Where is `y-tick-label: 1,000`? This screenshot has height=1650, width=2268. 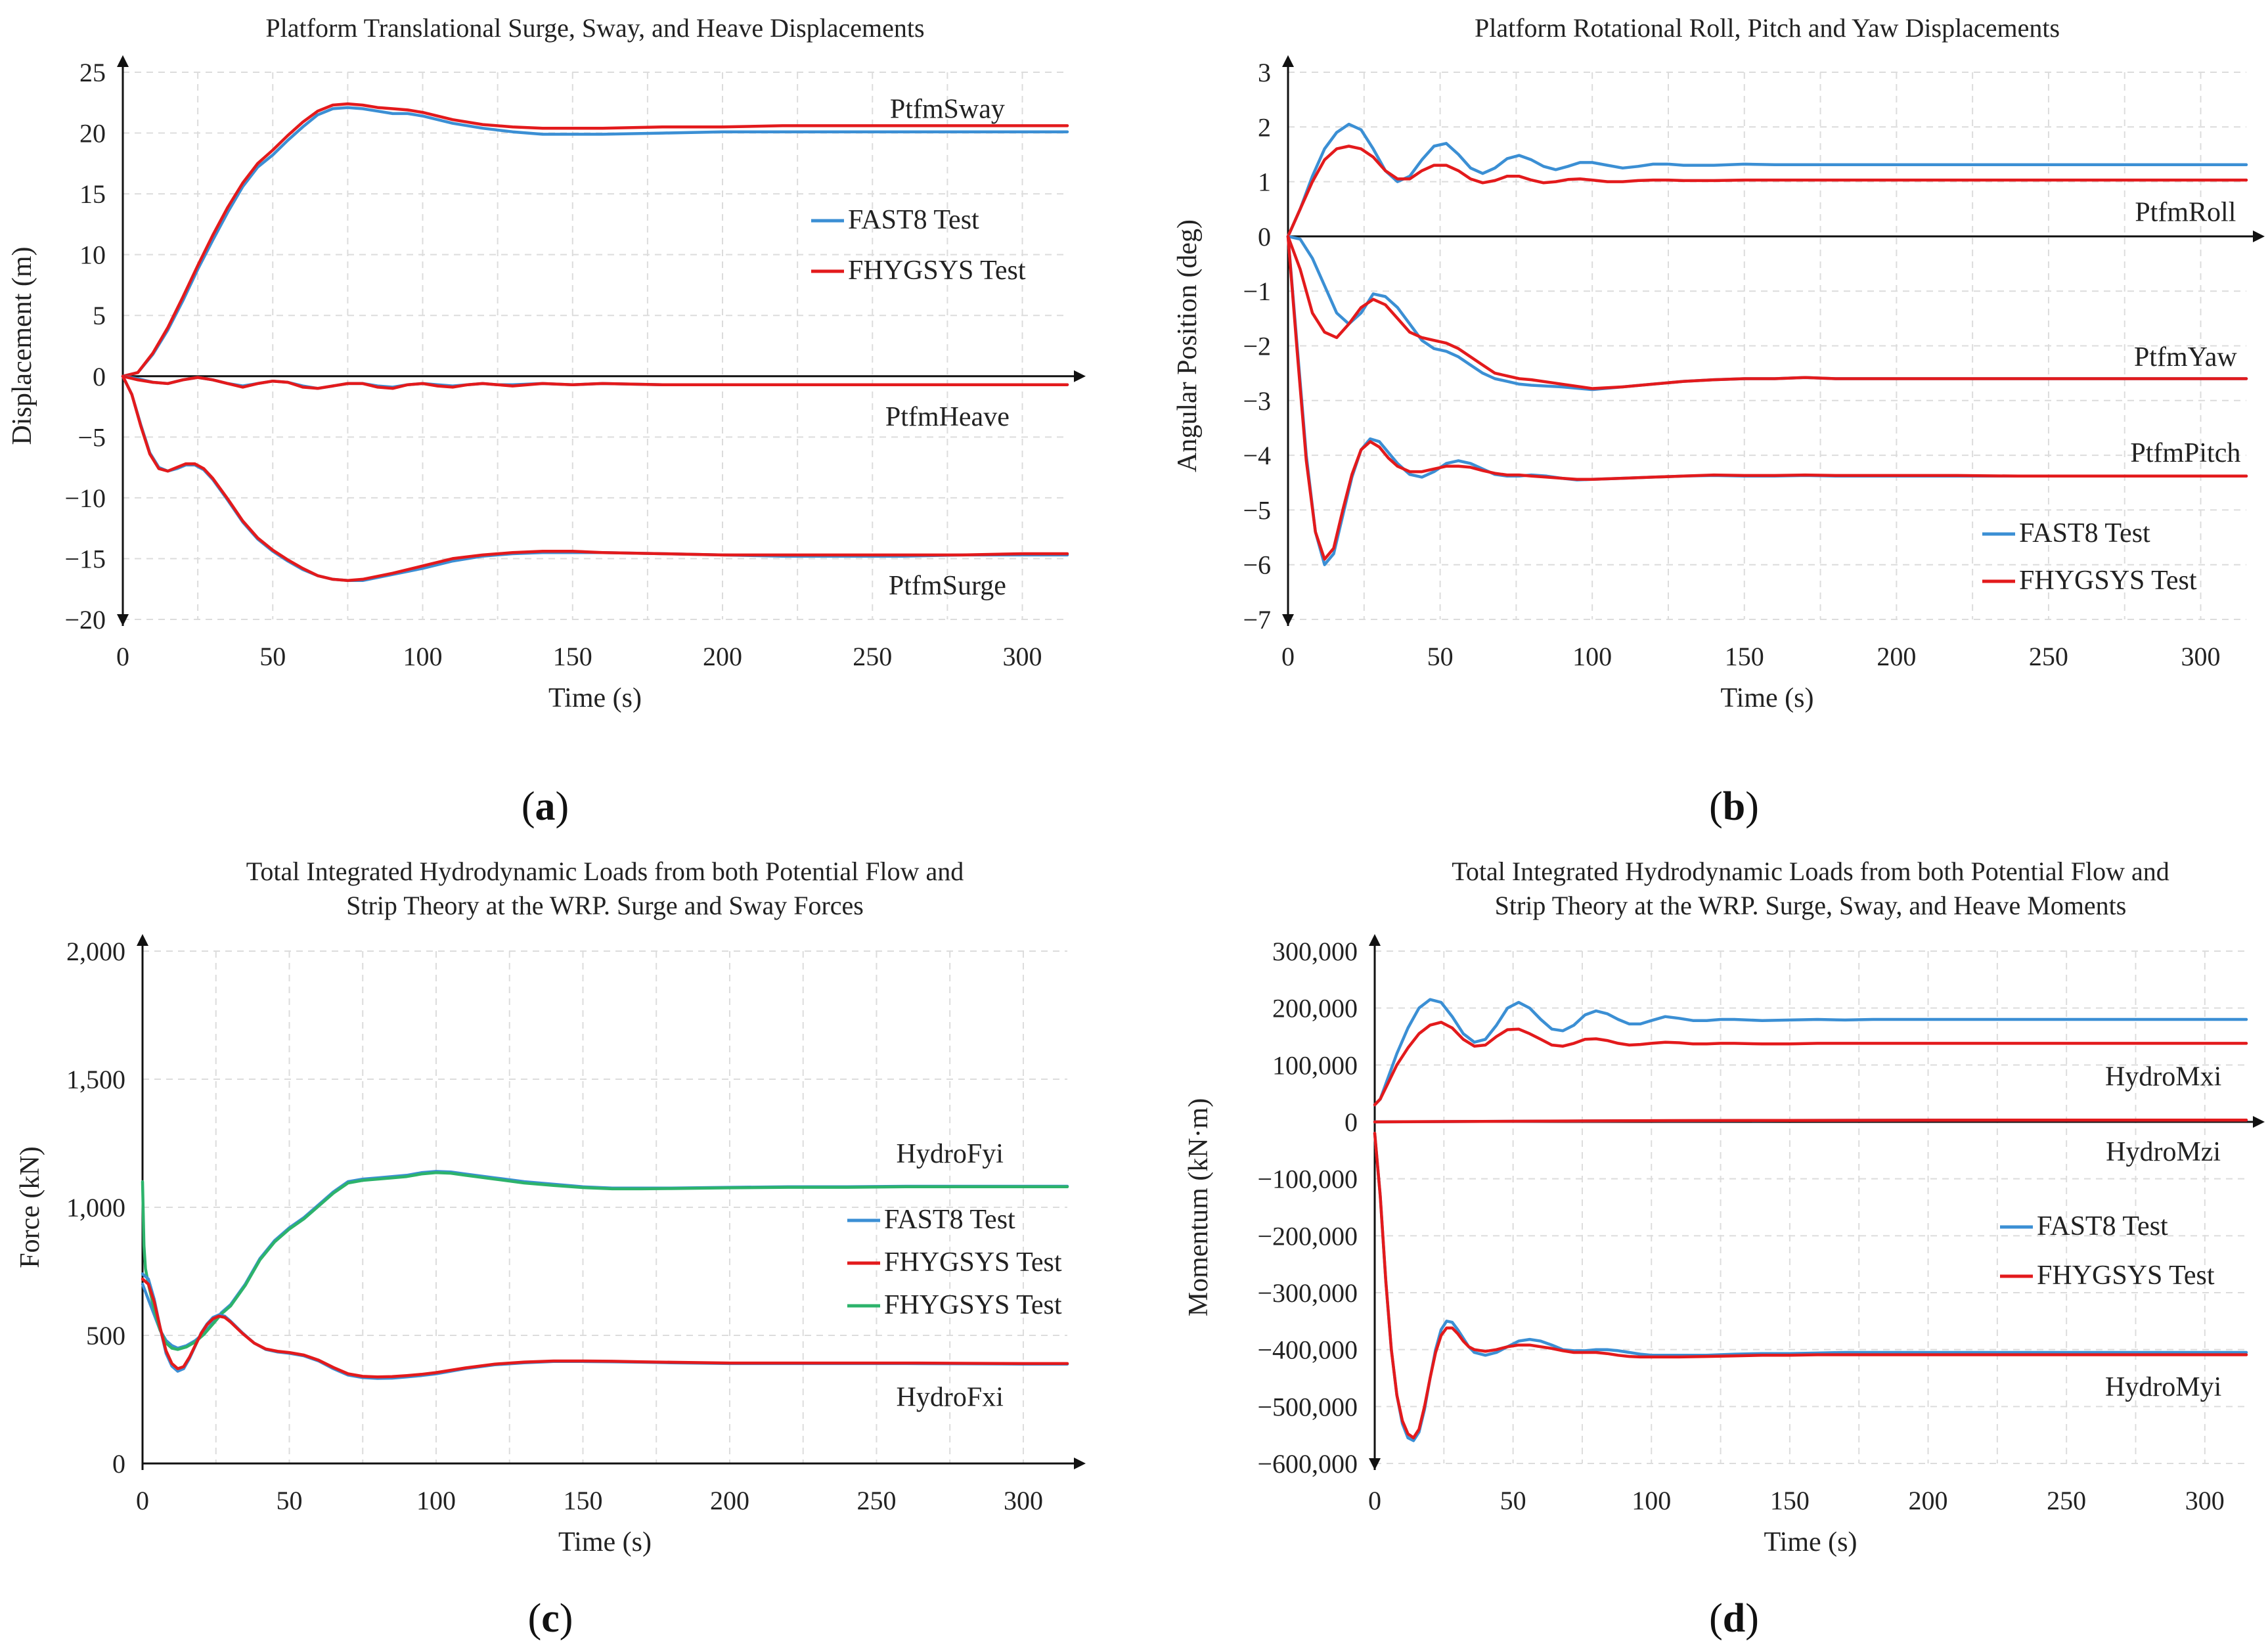 y-tick-label: 1,000 is located at coordinates (96, 1207).